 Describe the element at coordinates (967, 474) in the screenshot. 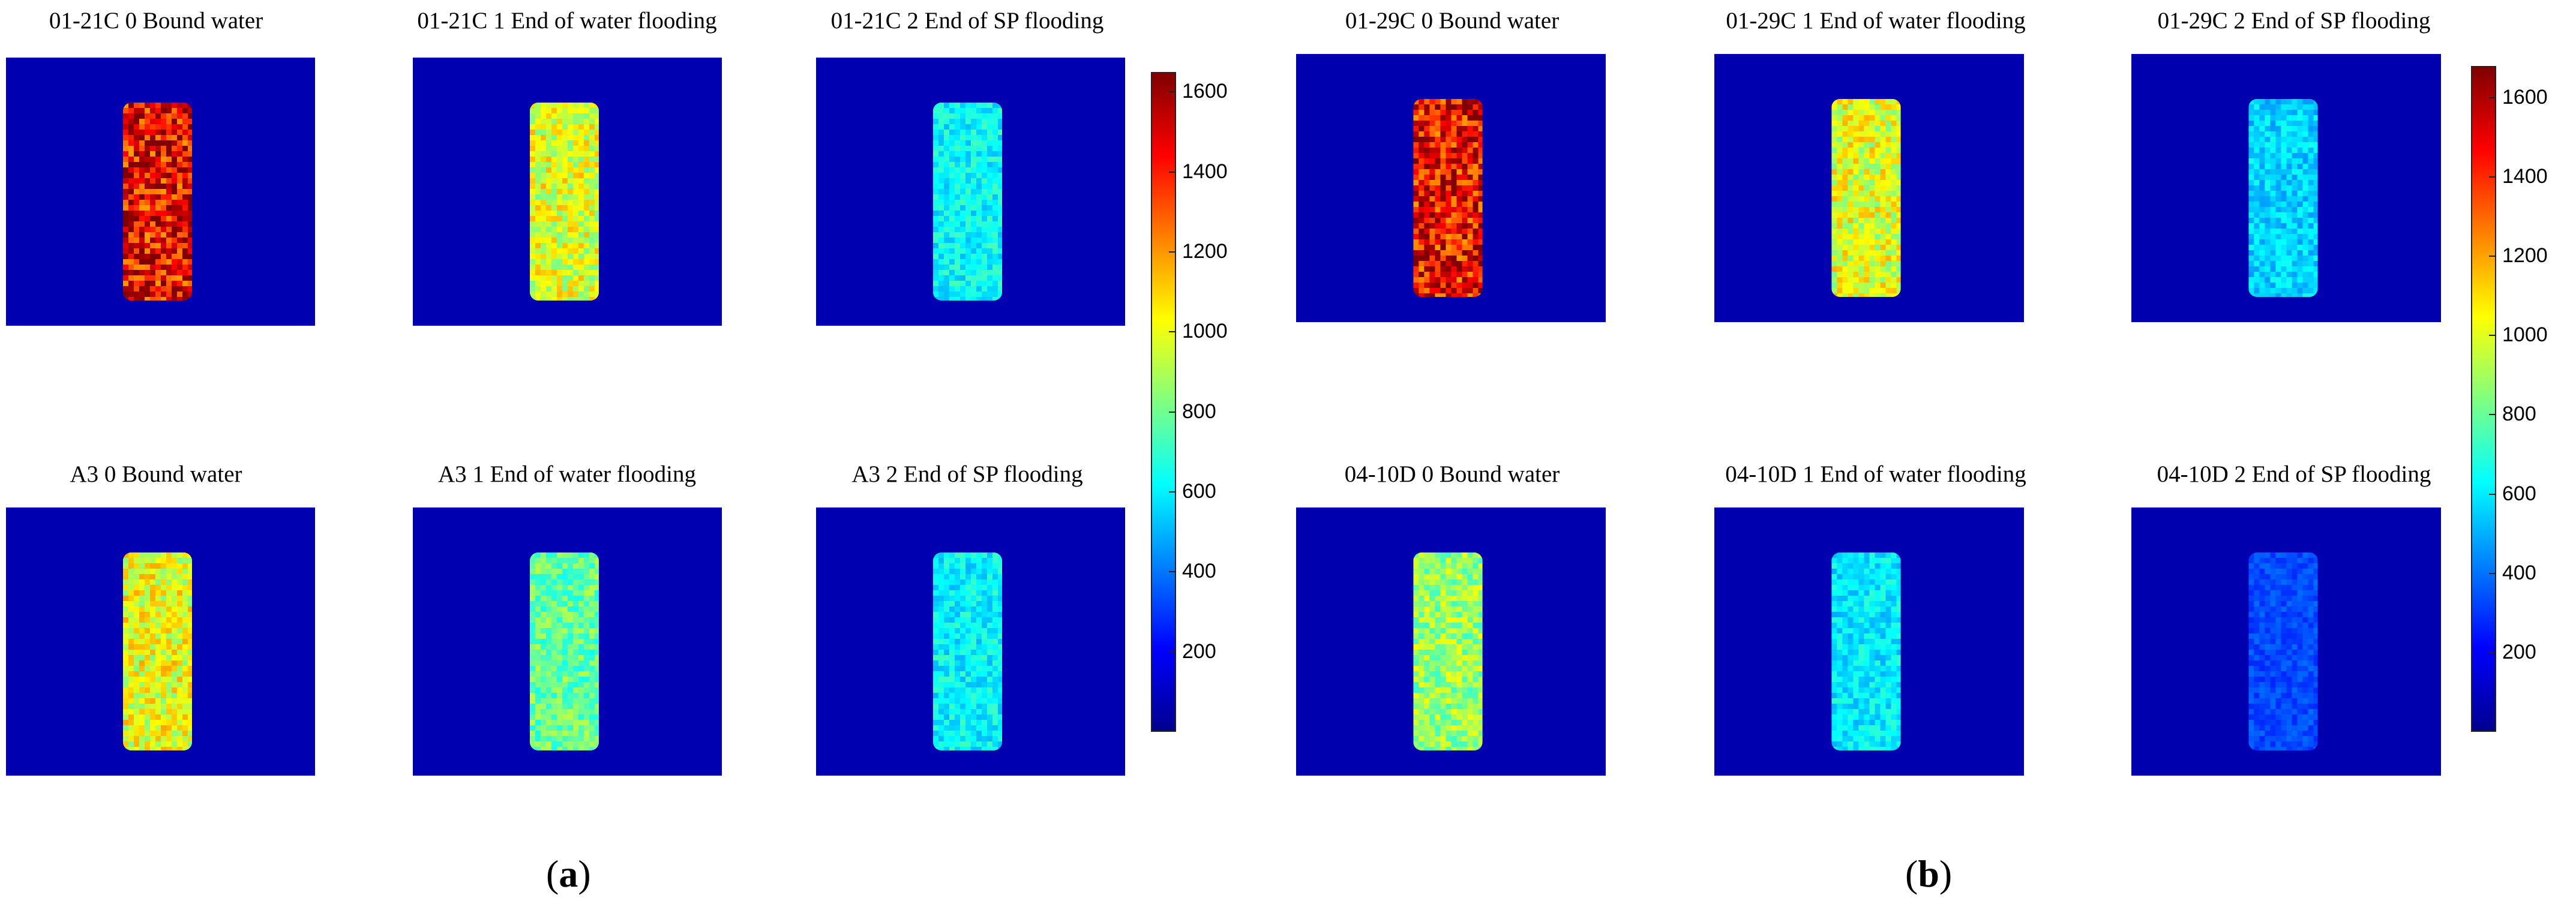

I see `panel-title: A3 2 End of SP flooding` at that location.